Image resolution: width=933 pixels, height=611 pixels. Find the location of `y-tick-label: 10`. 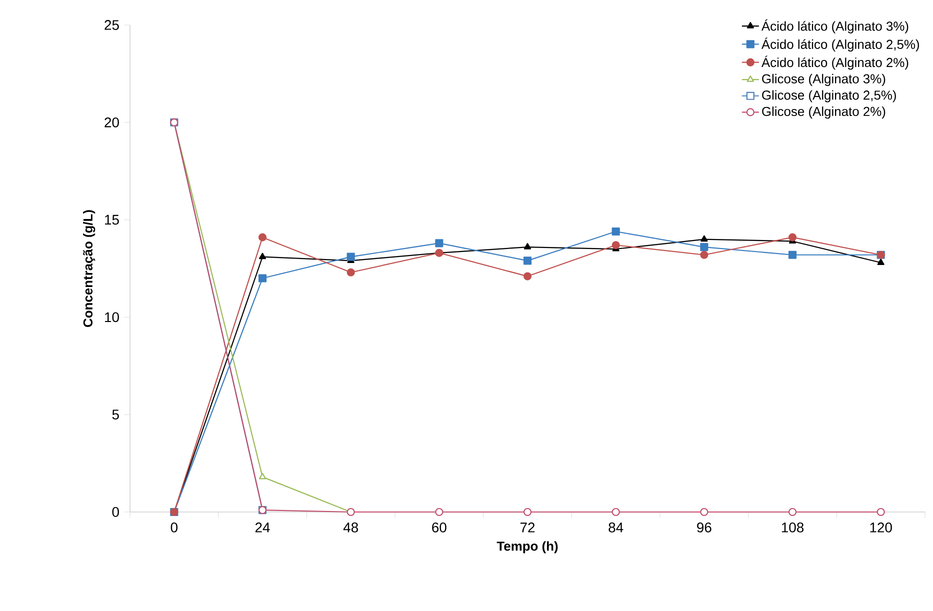

y-tick-label: 10 is located at coordinates (112, 317).